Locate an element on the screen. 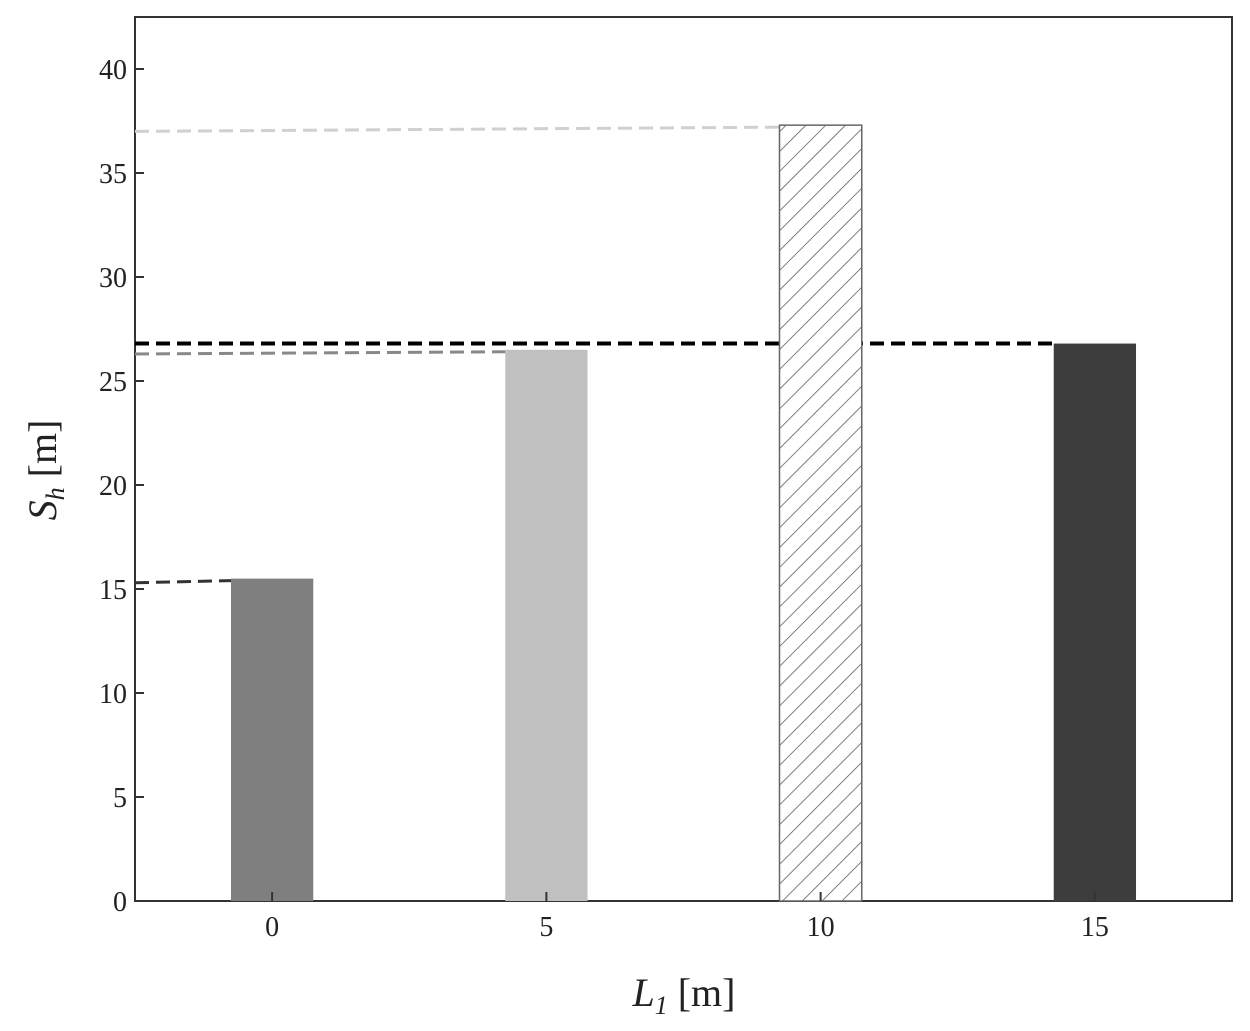 Image resolution: width=1250 pixels, height=1031 pixels. y-tick-label: 20 is located at coordinates (113, 486).